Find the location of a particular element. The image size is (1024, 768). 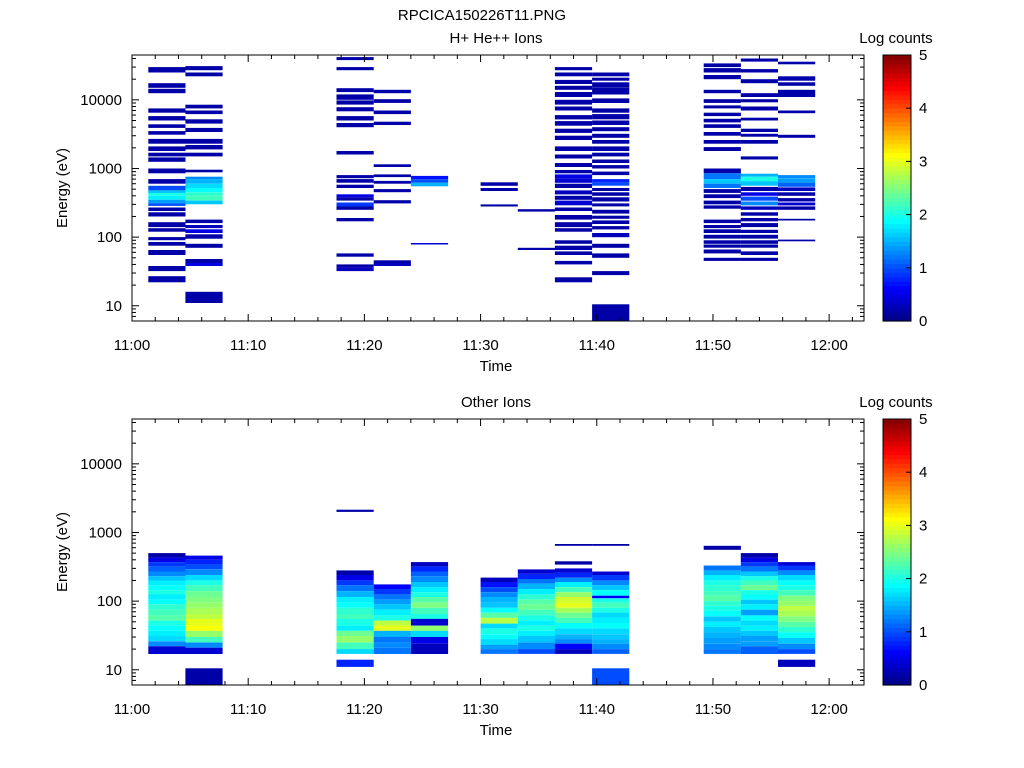

y-axis-label: Energy (eV) is located at coordinates (62, 552).